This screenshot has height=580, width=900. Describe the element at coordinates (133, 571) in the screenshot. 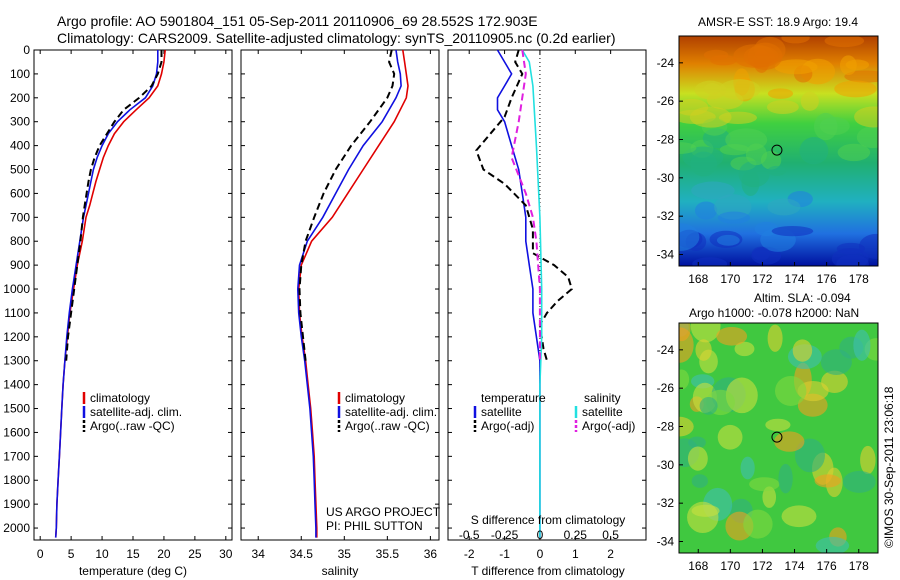

I see `temperature-xlabel: temperature (deg C)` at that location.